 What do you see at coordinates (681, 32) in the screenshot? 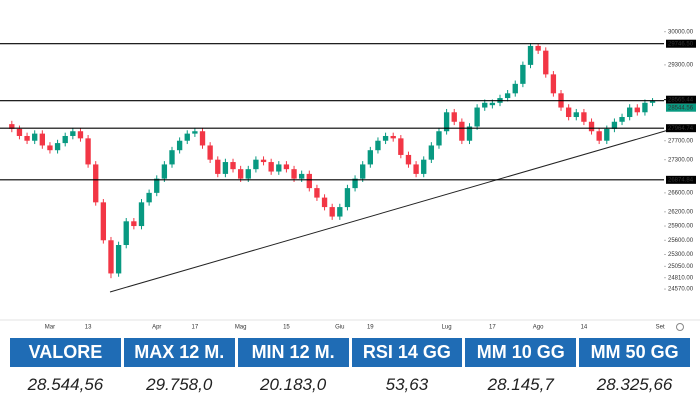
I see `y-tick-label: 30000.00` at bounding box center [681, 32].